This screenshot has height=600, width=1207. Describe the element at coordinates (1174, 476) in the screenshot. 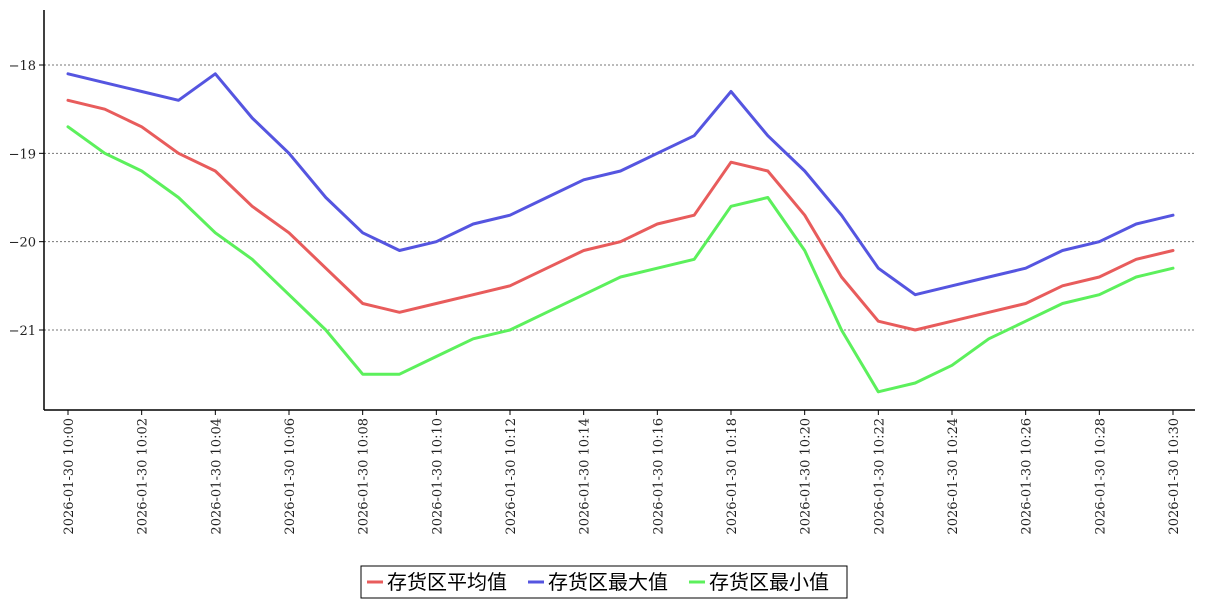

I see `x-tick-label: 2026-01-30 10:30` at that location.